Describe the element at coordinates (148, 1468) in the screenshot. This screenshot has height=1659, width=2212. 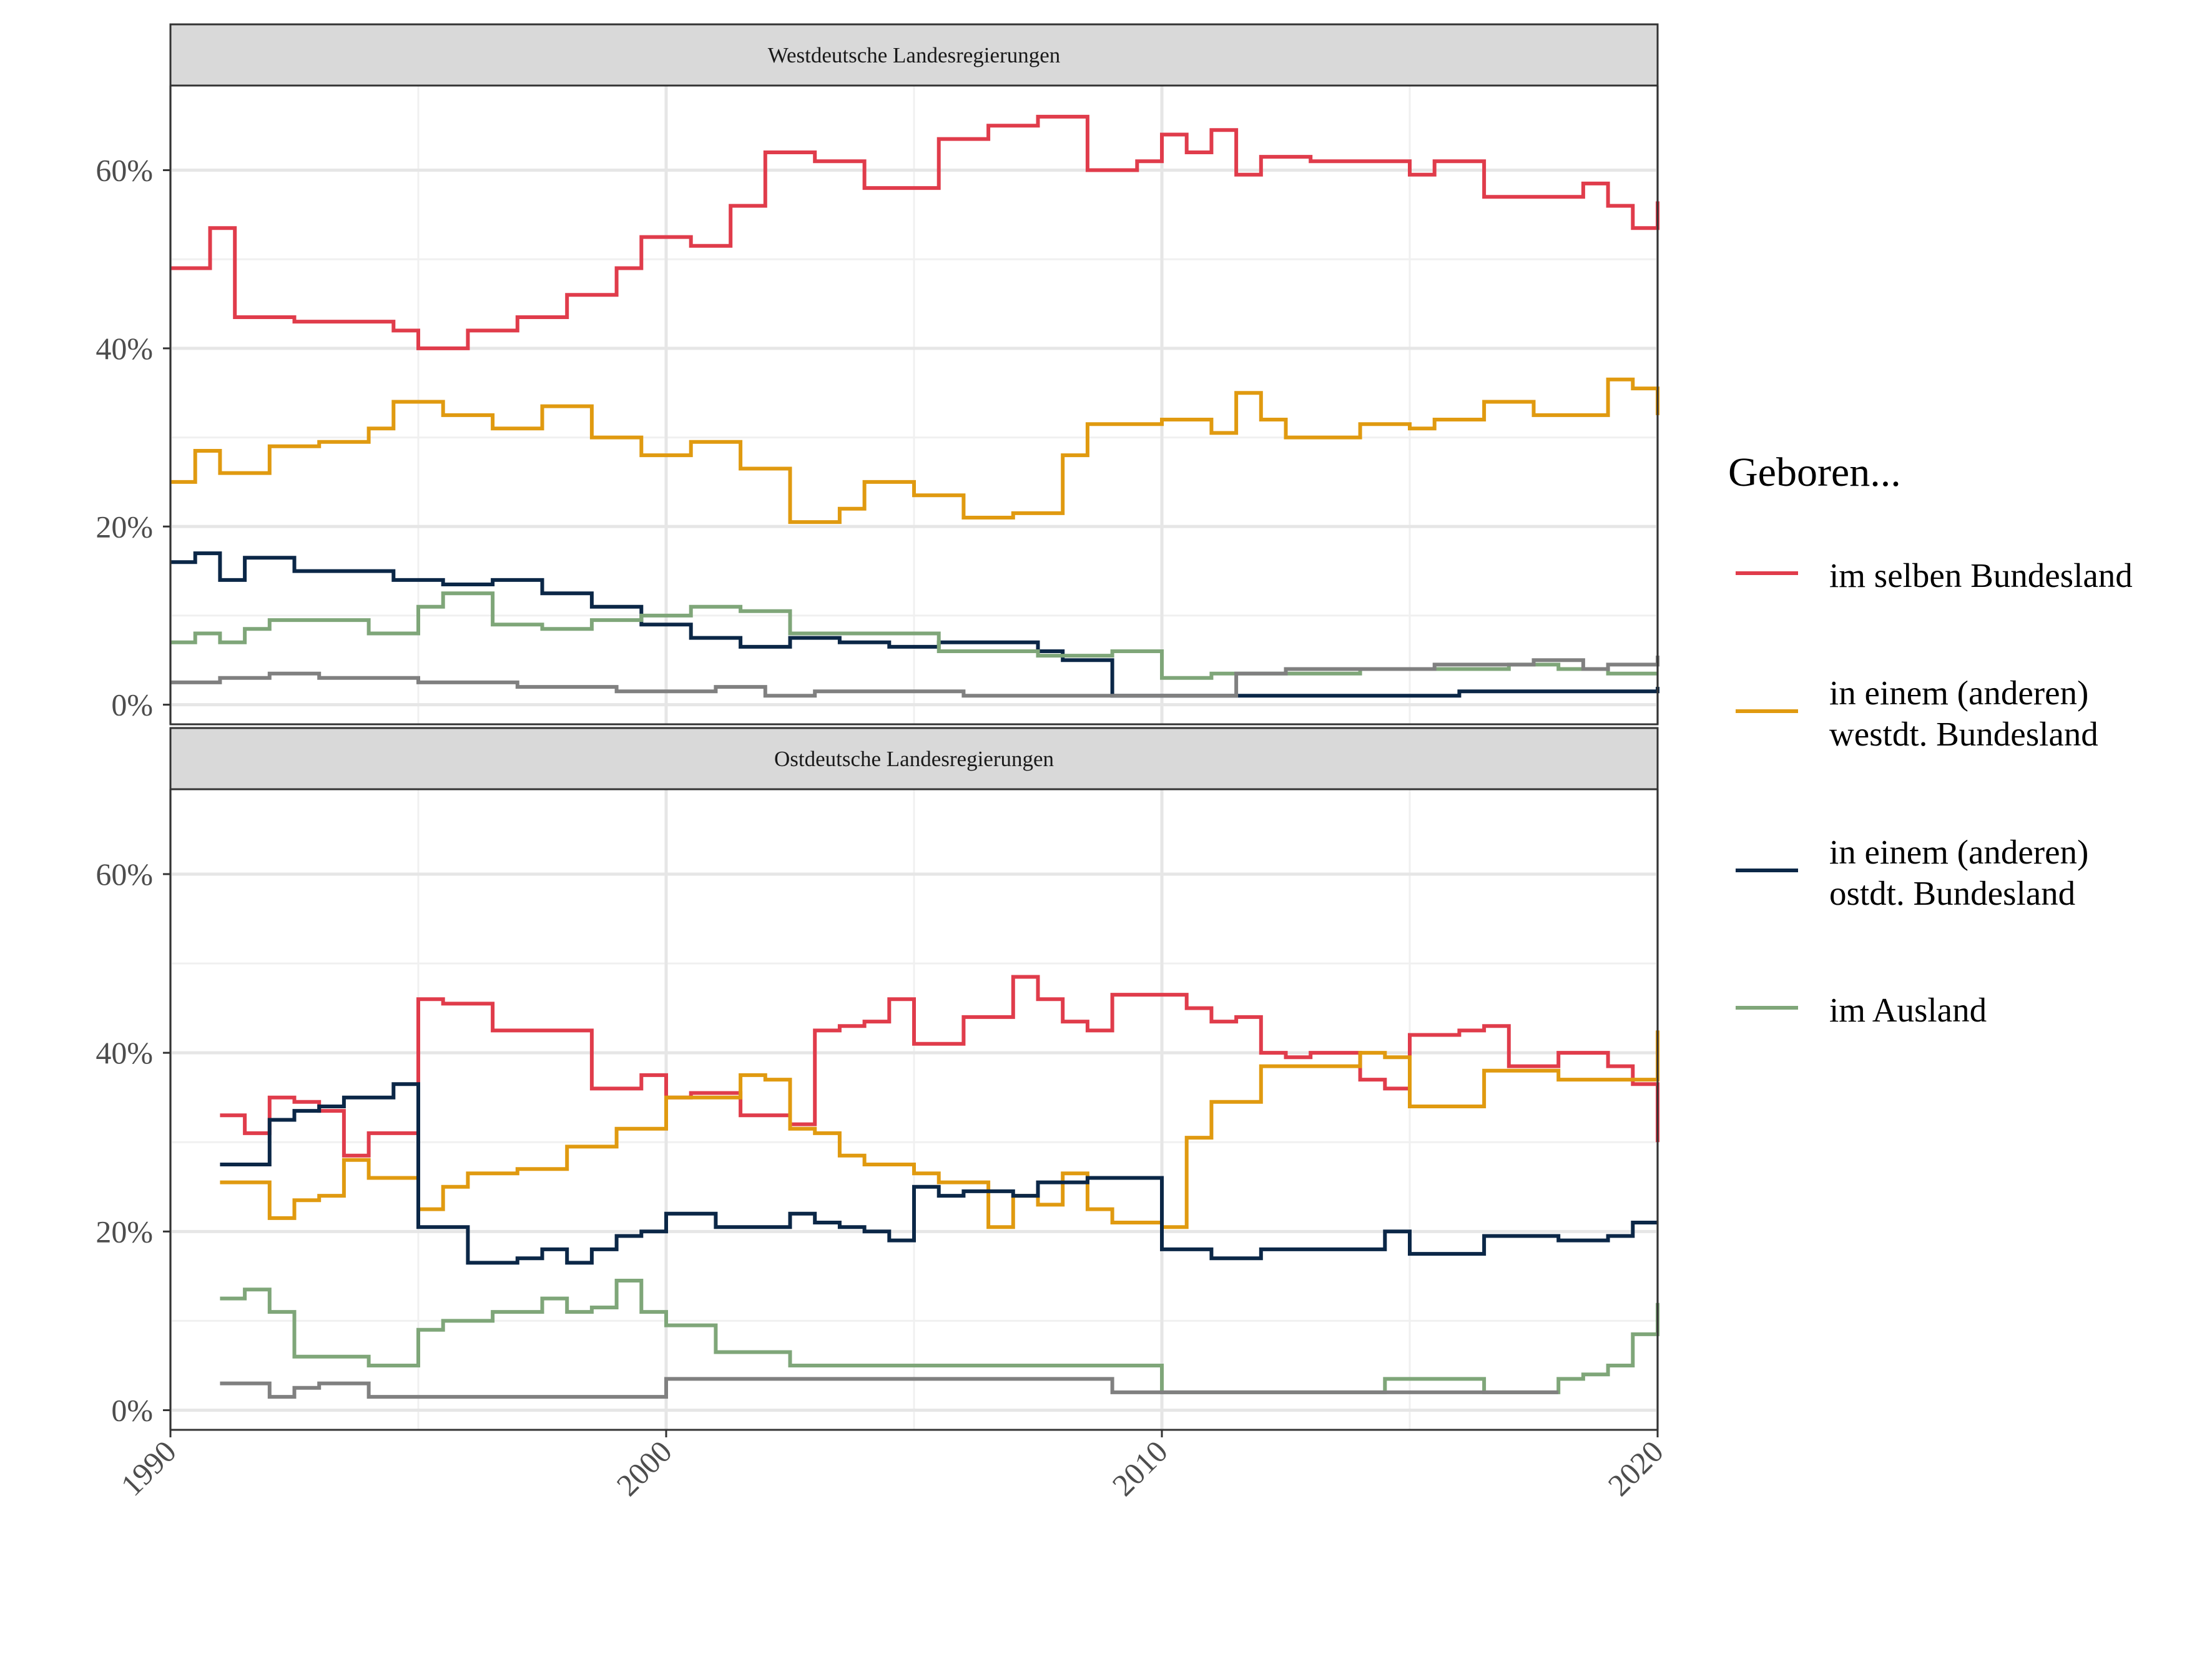
I see `x-tick-label: 1990` at that location.